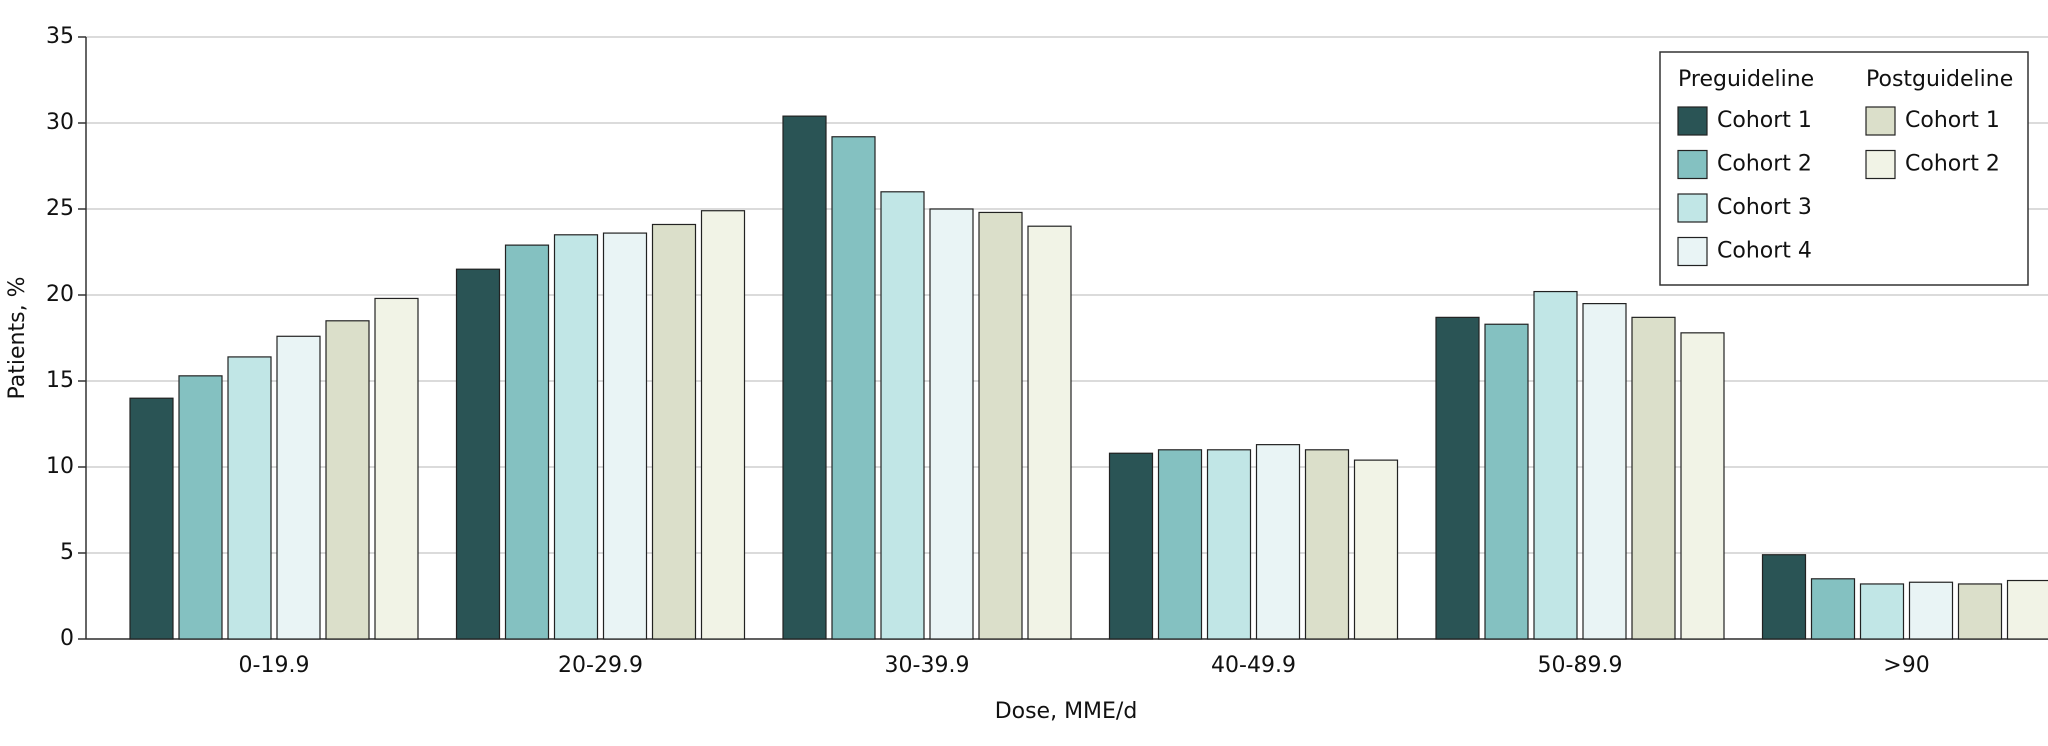 The height and width of the screenshot is (746, 2048). I want to click on legend-box, so click(1844, 168).